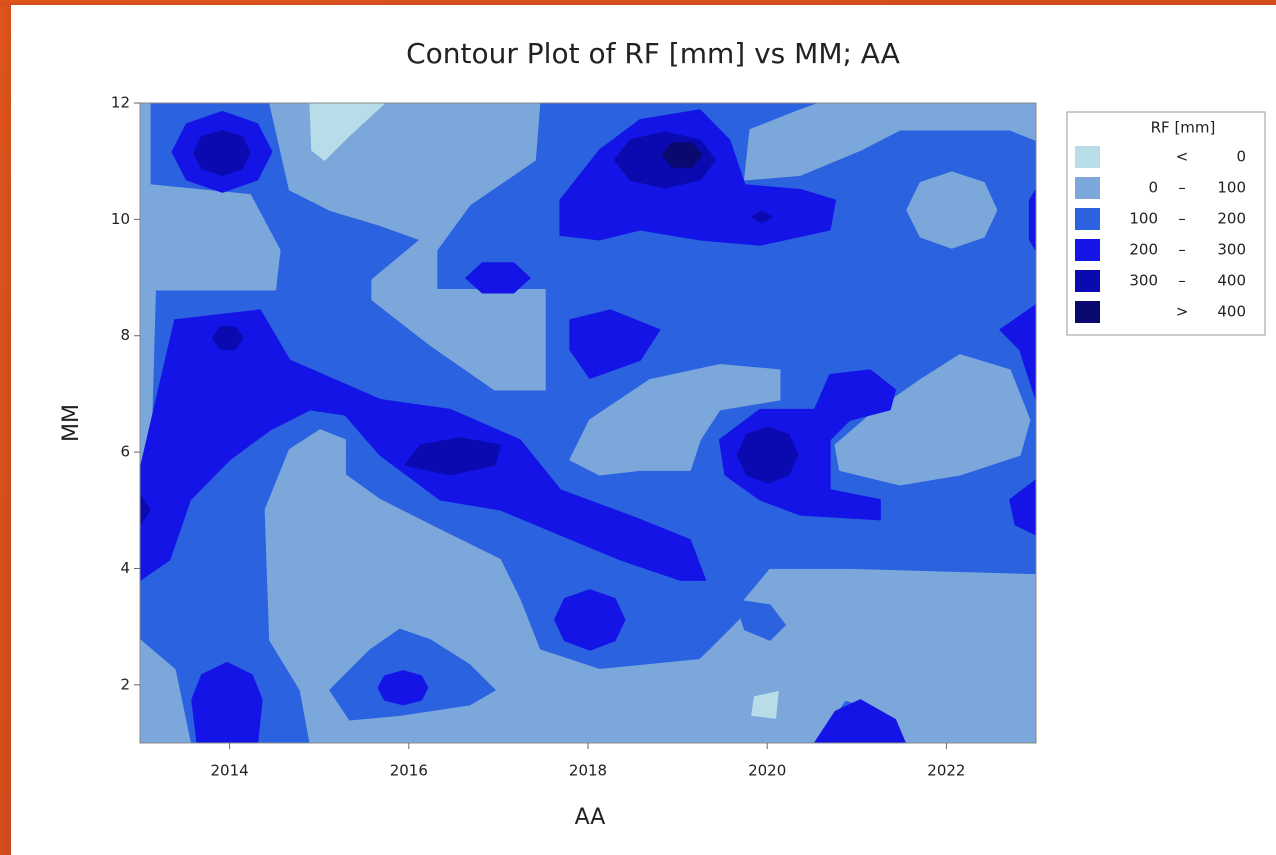 The width and height of the screenshot is (1276, 855). Describe the element at coordinates (125, 568) in the screenshot. I see `y-tick-label: 4` at that location.